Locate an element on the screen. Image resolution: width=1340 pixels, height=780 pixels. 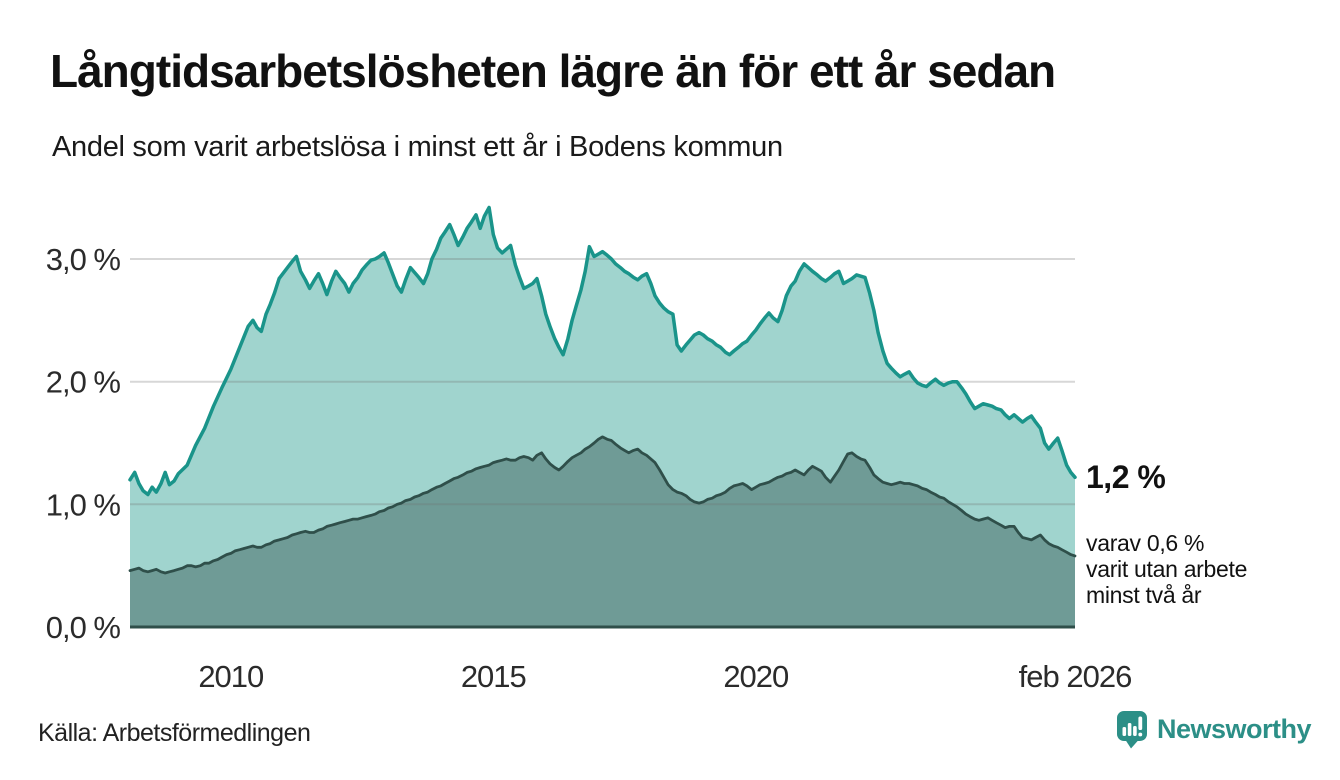
y-tick-labels: 0,0 % 1,0 % 2,0 % 3,0 % is located at coordinates (84, 443).